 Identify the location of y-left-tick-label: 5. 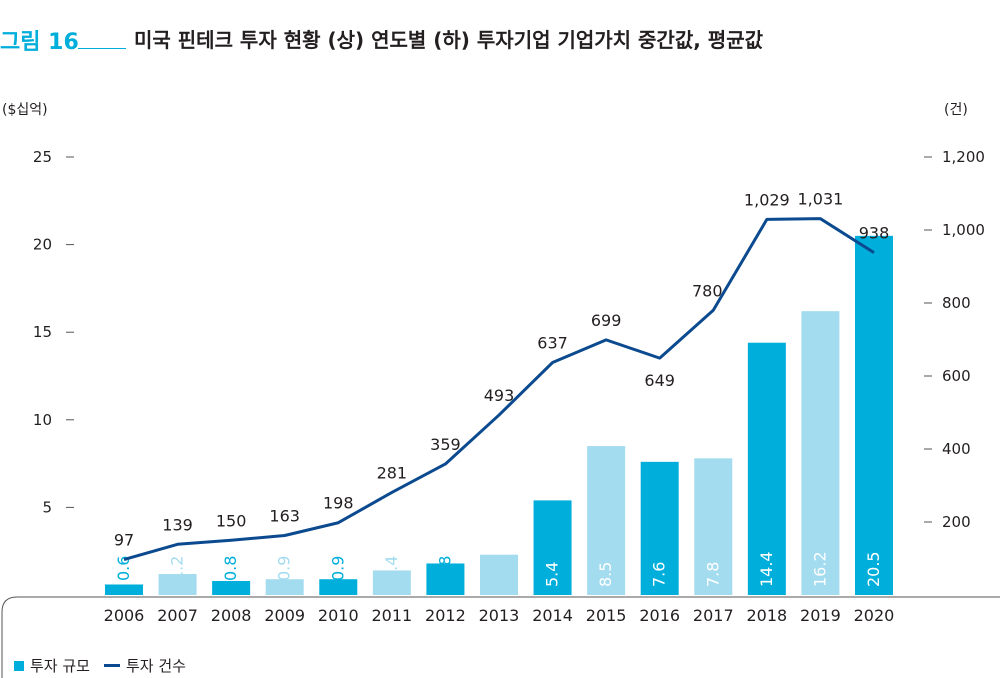
(47, 507).